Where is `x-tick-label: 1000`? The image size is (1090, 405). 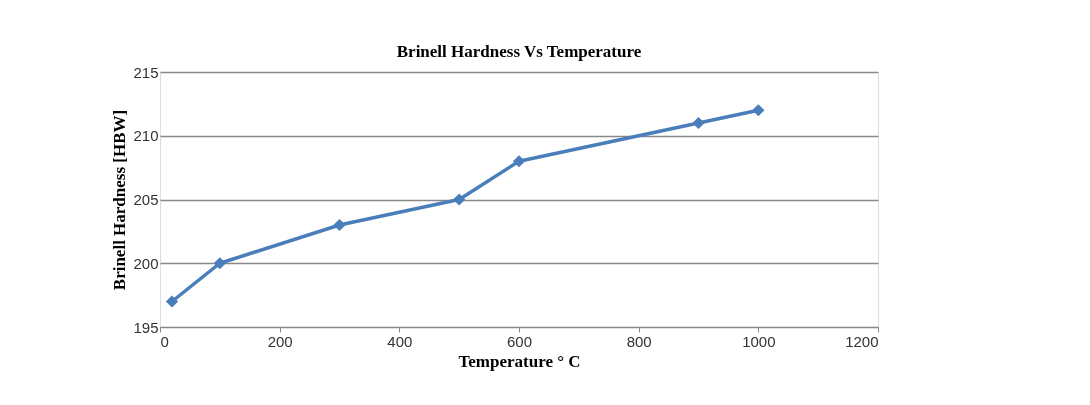 x-tick-label: 1000 is located at coordinates (759, 341).